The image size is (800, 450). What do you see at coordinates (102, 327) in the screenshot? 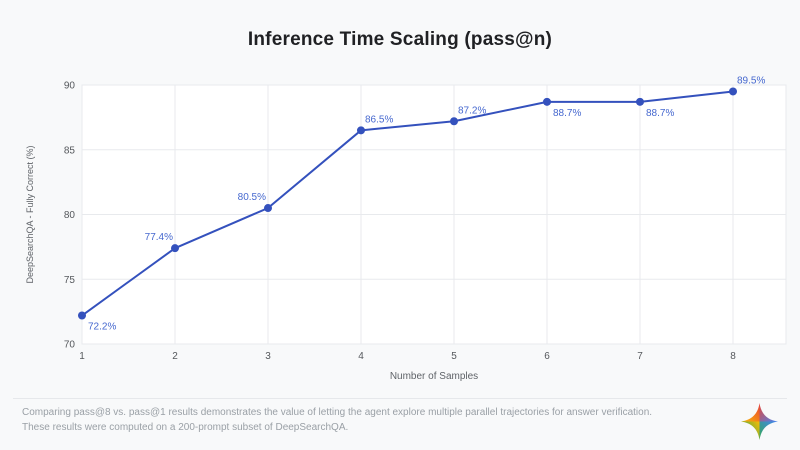
I see `data-point-label: 72.2%` at bounding box center [102, 327].